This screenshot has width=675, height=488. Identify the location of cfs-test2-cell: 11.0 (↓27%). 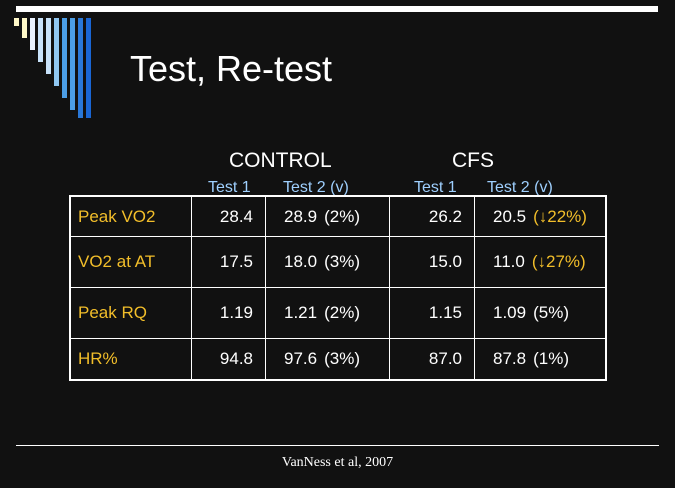
(540, 262).